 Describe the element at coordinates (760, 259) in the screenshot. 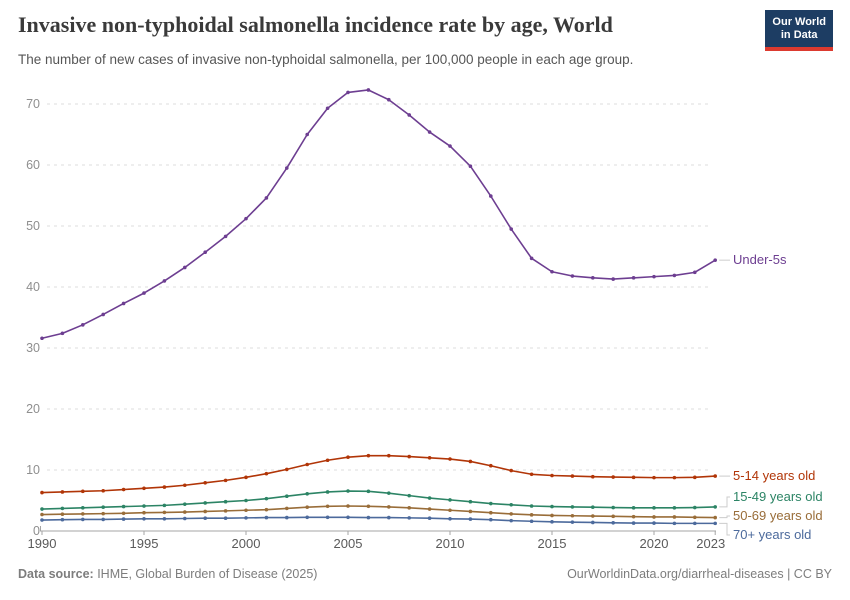

I see `series-label-under-5s: Under-5s` at that location.